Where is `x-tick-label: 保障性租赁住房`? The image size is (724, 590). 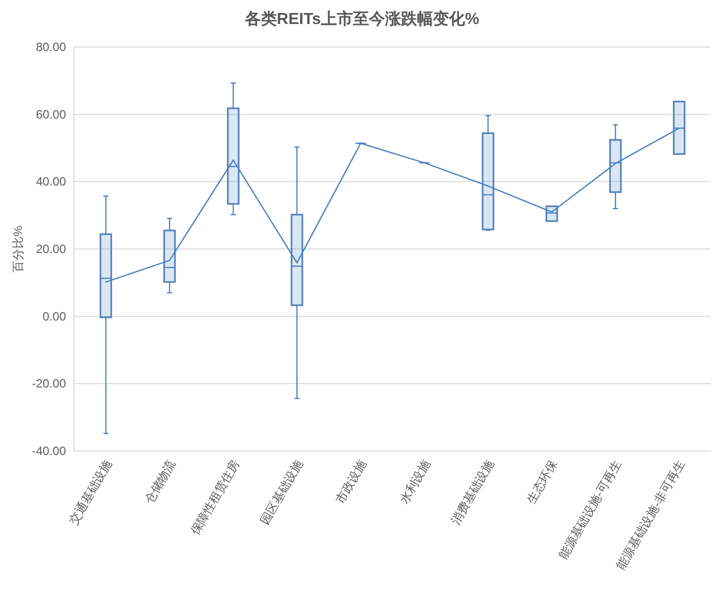
x-tick-label: 保障性租赁住房 is located at coordinates (215, 498).